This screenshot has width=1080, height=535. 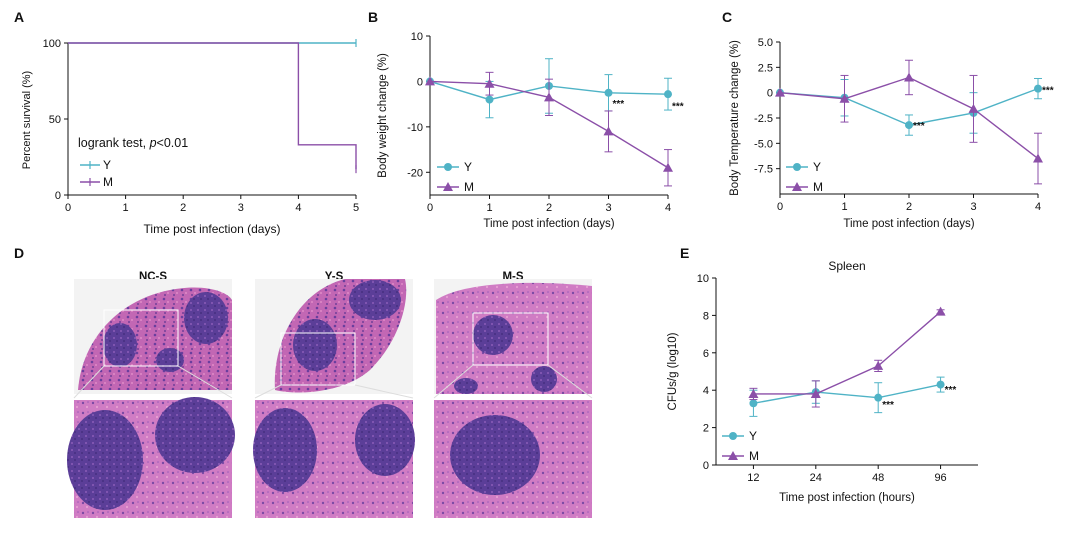 I want to click on y-tick-label: -5.0, so click(x=763, y=144).